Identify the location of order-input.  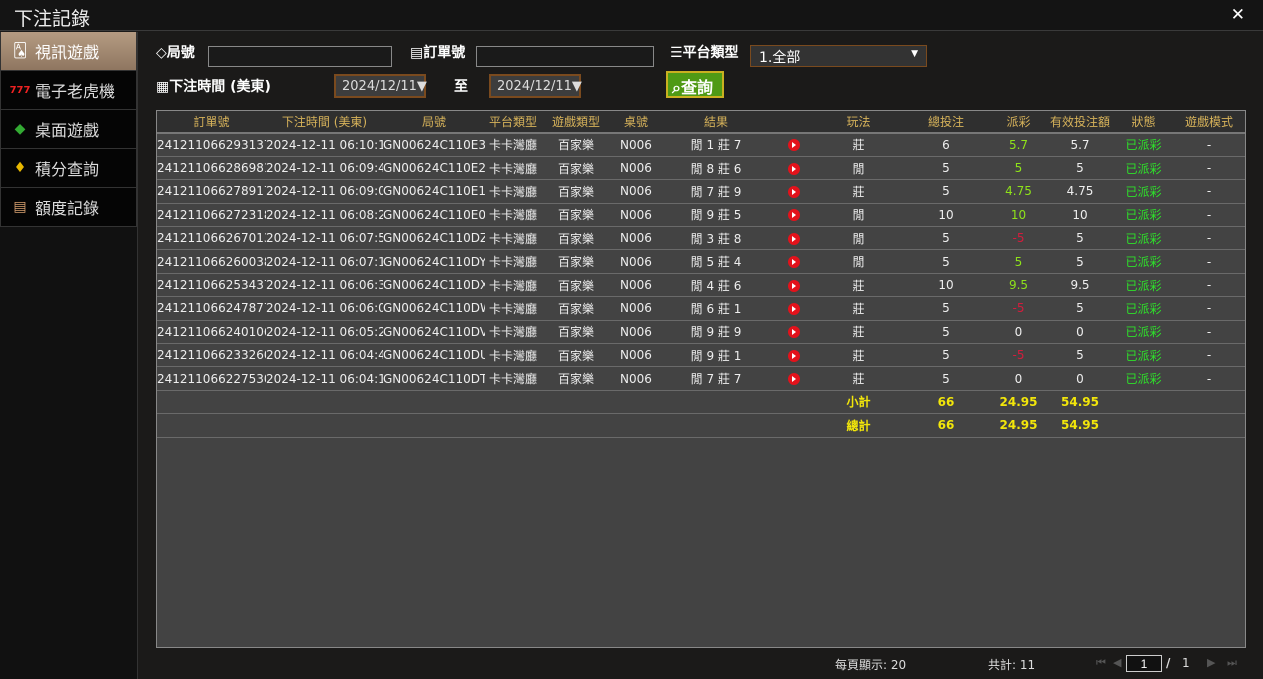
(565, 56).